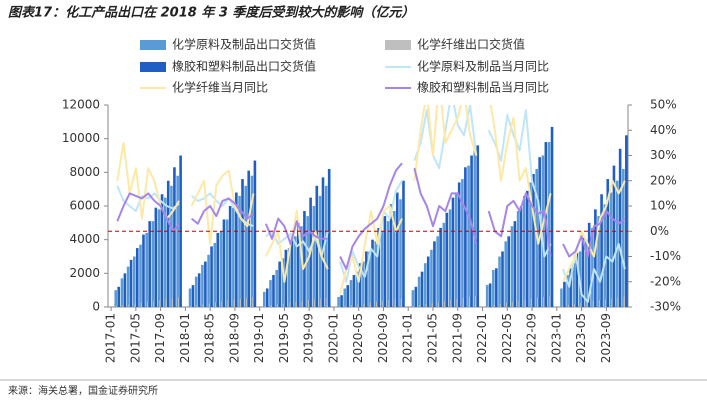 The image size is (707, 400). Describe the element at coordinates (244, 44) in the screenshot. I see `legend-label: 化学原料及制品出口交货值` at that location.